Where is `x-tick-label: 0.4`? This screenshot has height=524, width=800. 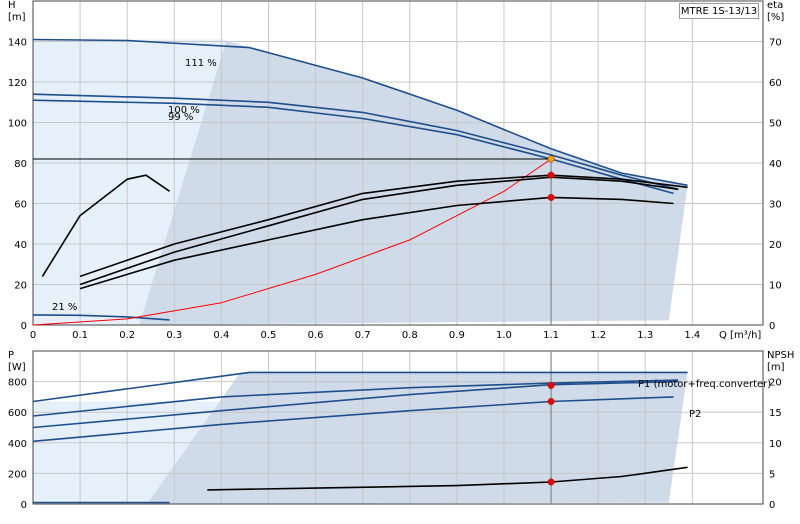
x-tick-label: 0.4 is located at coordinates (221, 335).